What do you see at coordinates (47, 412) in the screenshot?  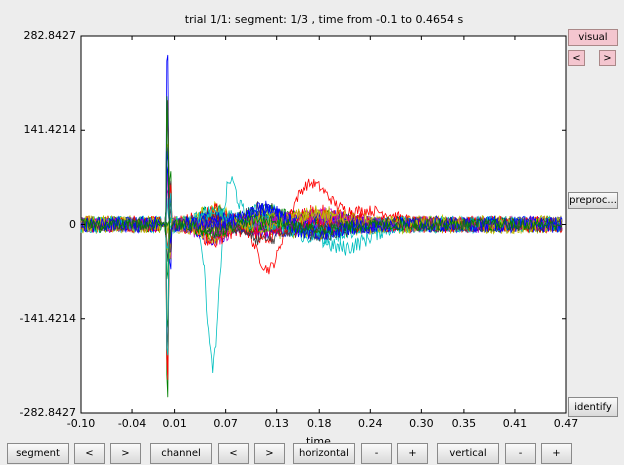 I see `y-tick-label: -282.8427` at bounding box center [47, 412].